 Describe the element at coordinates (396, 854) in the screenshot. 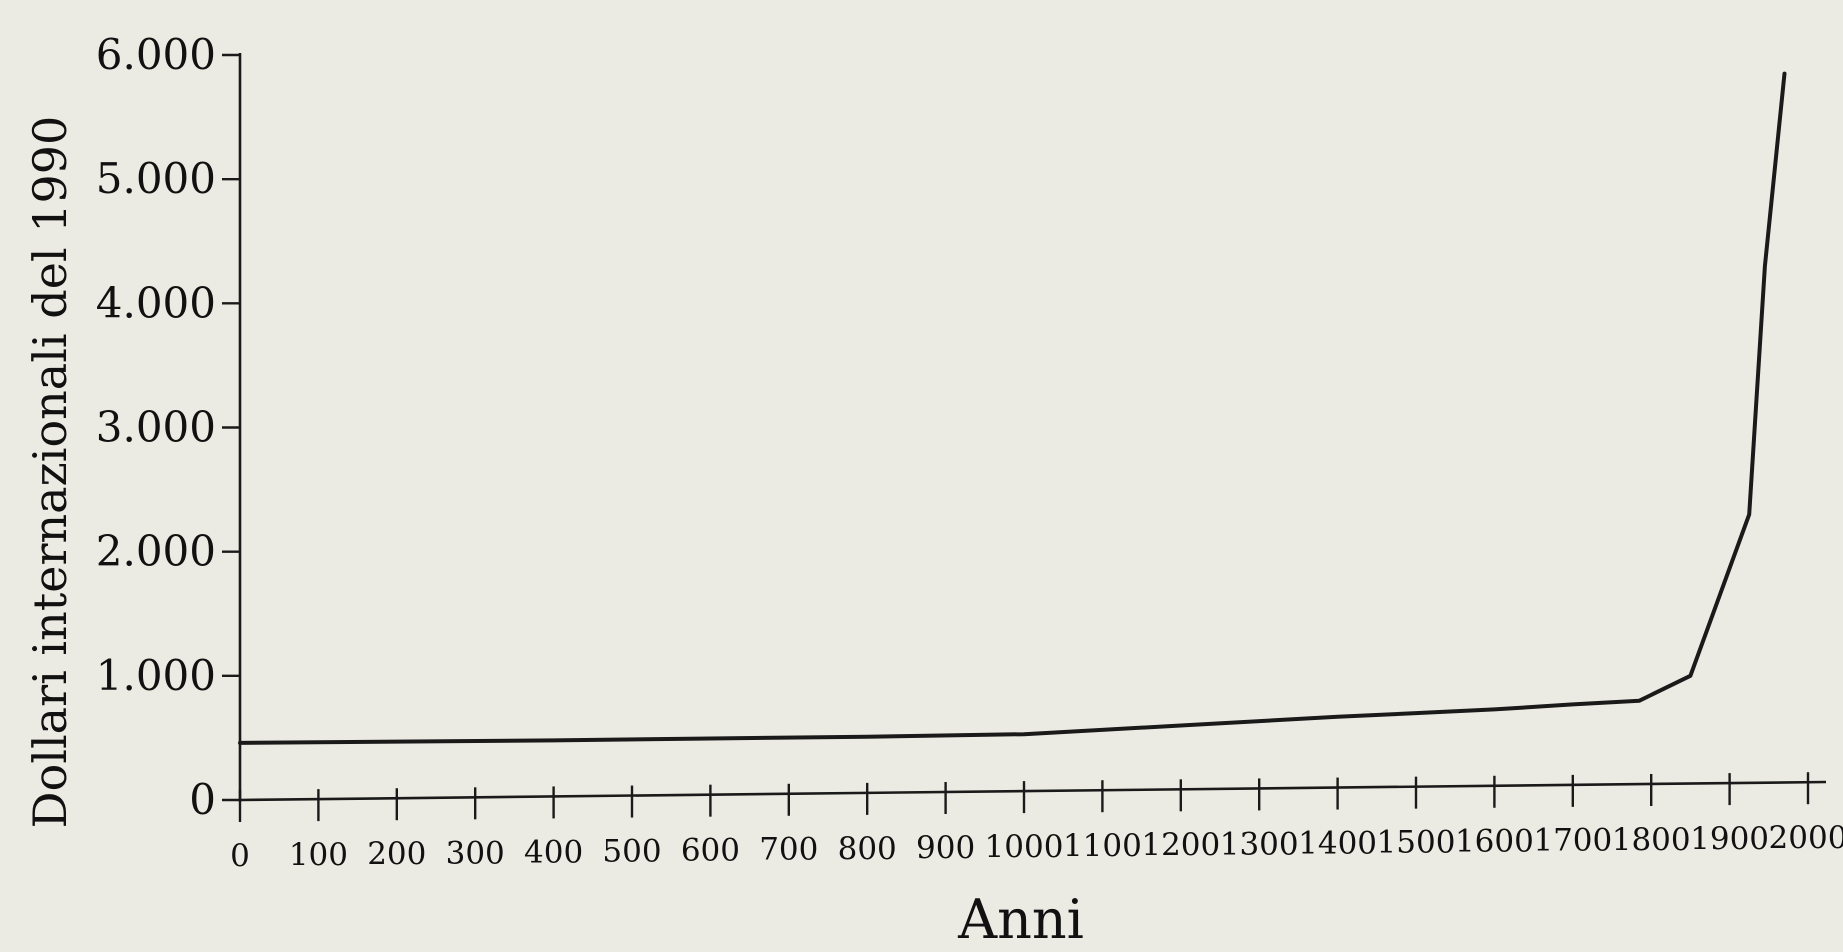

I see `x-tick-label: 200` at that location.